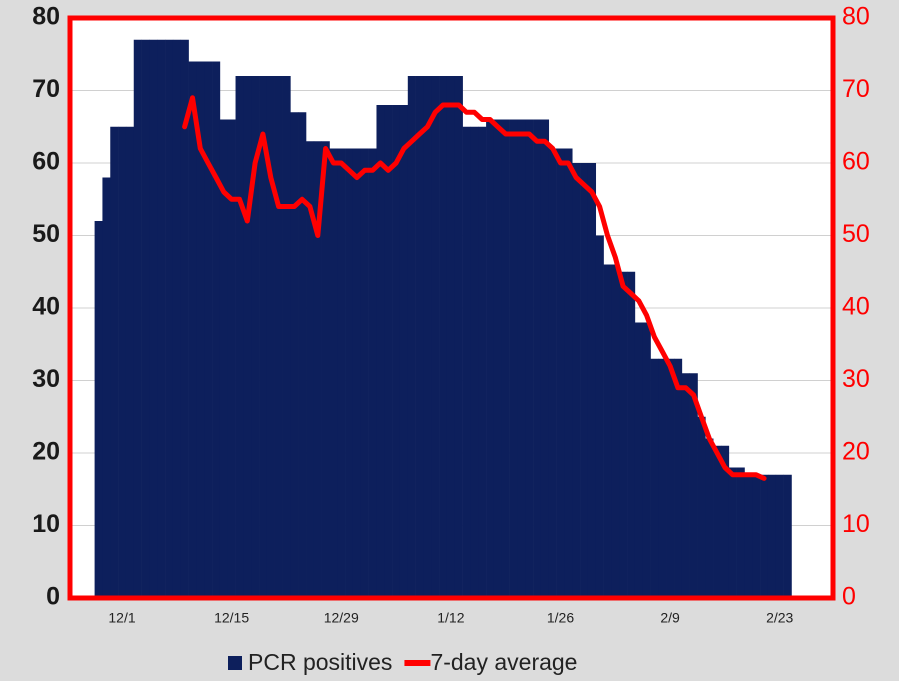  I want to click on y2-tick-label: 60, so click(856, 162).